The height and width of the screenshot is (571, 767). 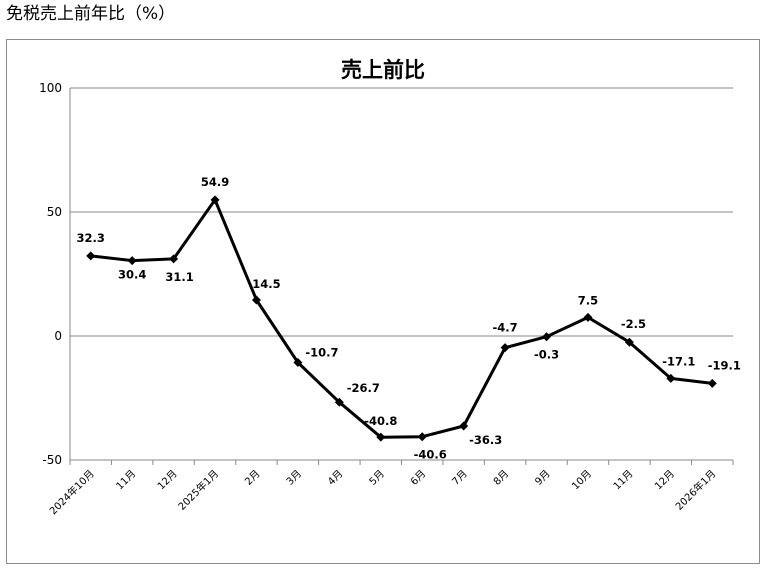 What do you see at coordinates (633, 324) in the screenshot?
I see `data-label: -2.5` at bounding box center [633, 324].